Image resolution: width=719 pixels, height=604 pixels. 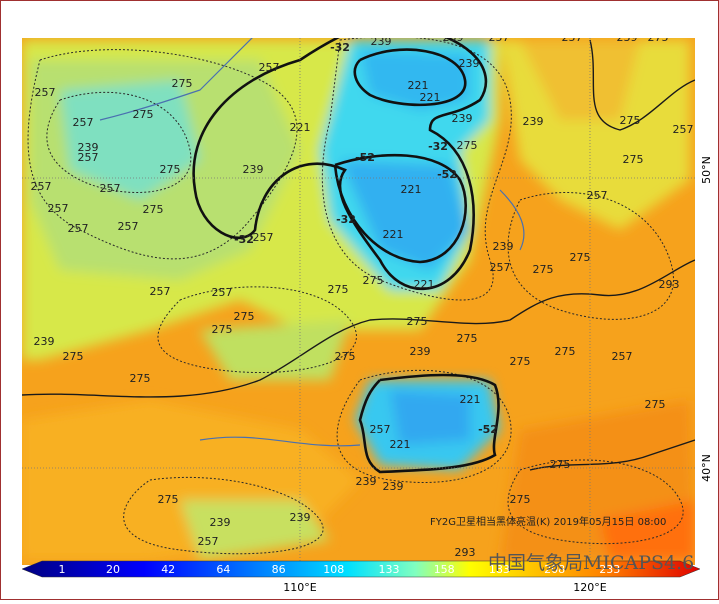 I want to click on colorbar-tick-label: 20, so click(x=113, y=569).